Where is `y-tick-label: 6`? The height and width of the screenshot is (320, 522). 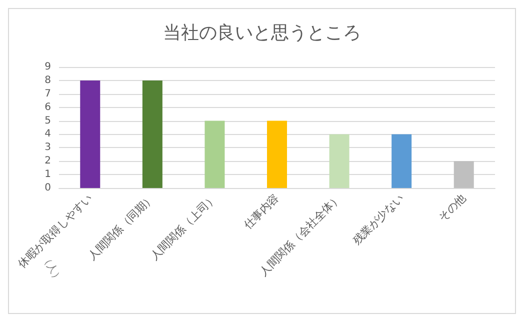 y-tick-label: 6 is located at coordinates (47, 107).